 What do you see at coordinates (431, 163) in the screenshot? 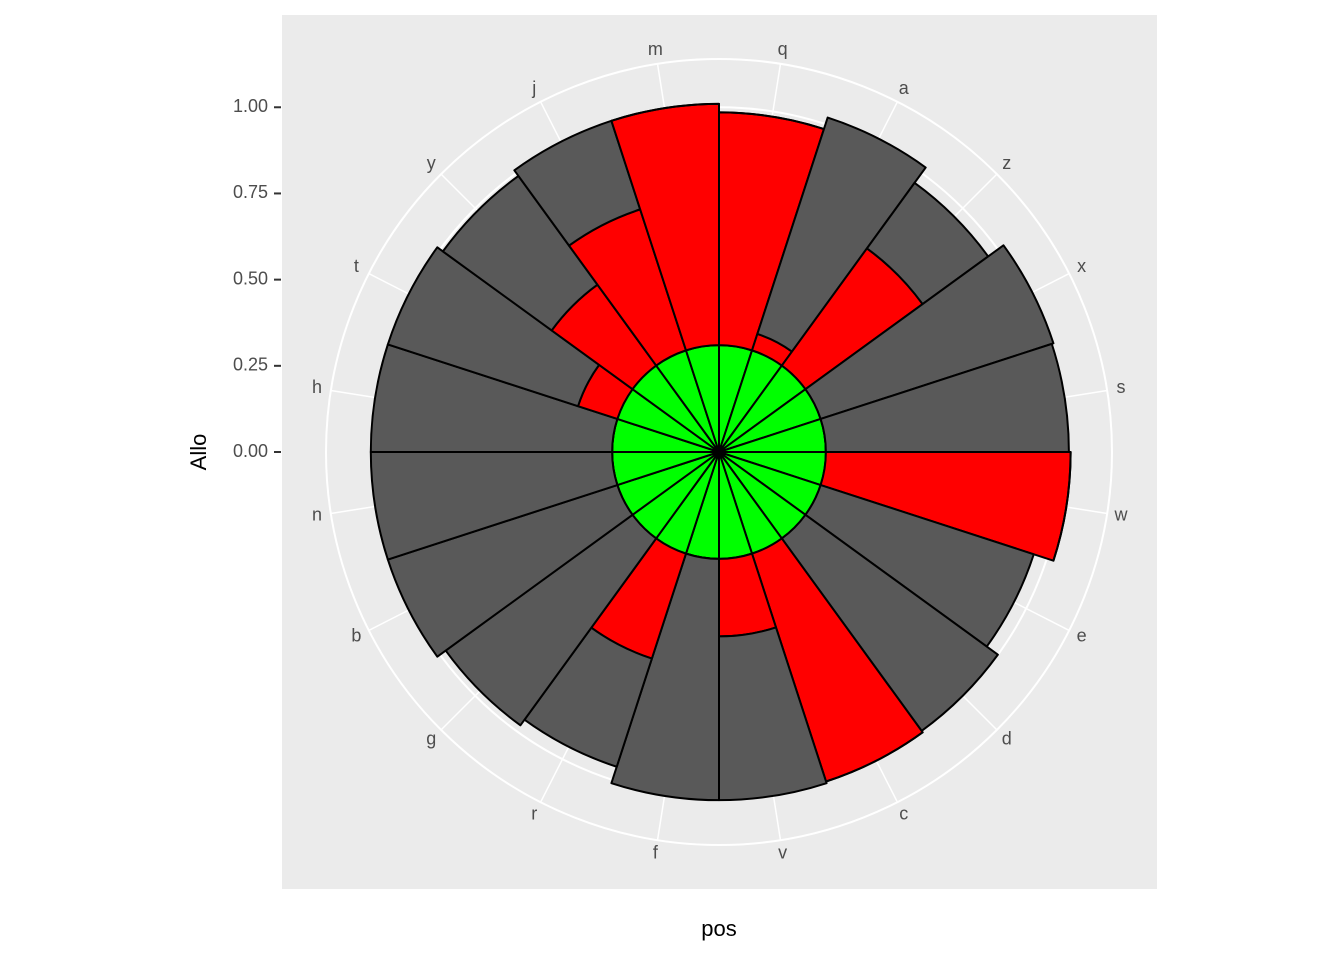
I see `x-tick-label: y` at bounding box center [431, 163].